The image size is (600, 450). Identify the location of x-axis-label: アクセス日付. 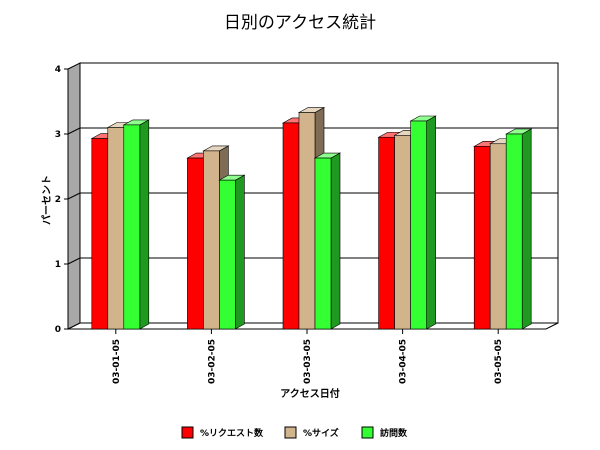
(310, 393).